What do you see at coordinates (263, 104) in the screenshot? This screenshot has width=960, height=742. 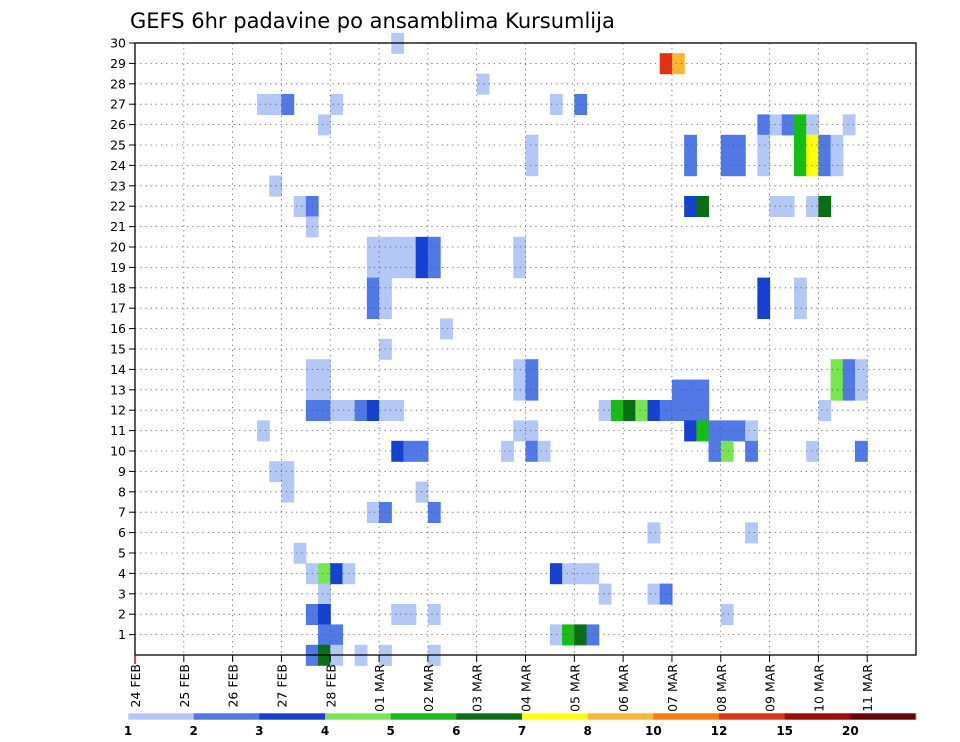 I see `cell-m27-26FEB-12Z` at bounding box center [263, 104].